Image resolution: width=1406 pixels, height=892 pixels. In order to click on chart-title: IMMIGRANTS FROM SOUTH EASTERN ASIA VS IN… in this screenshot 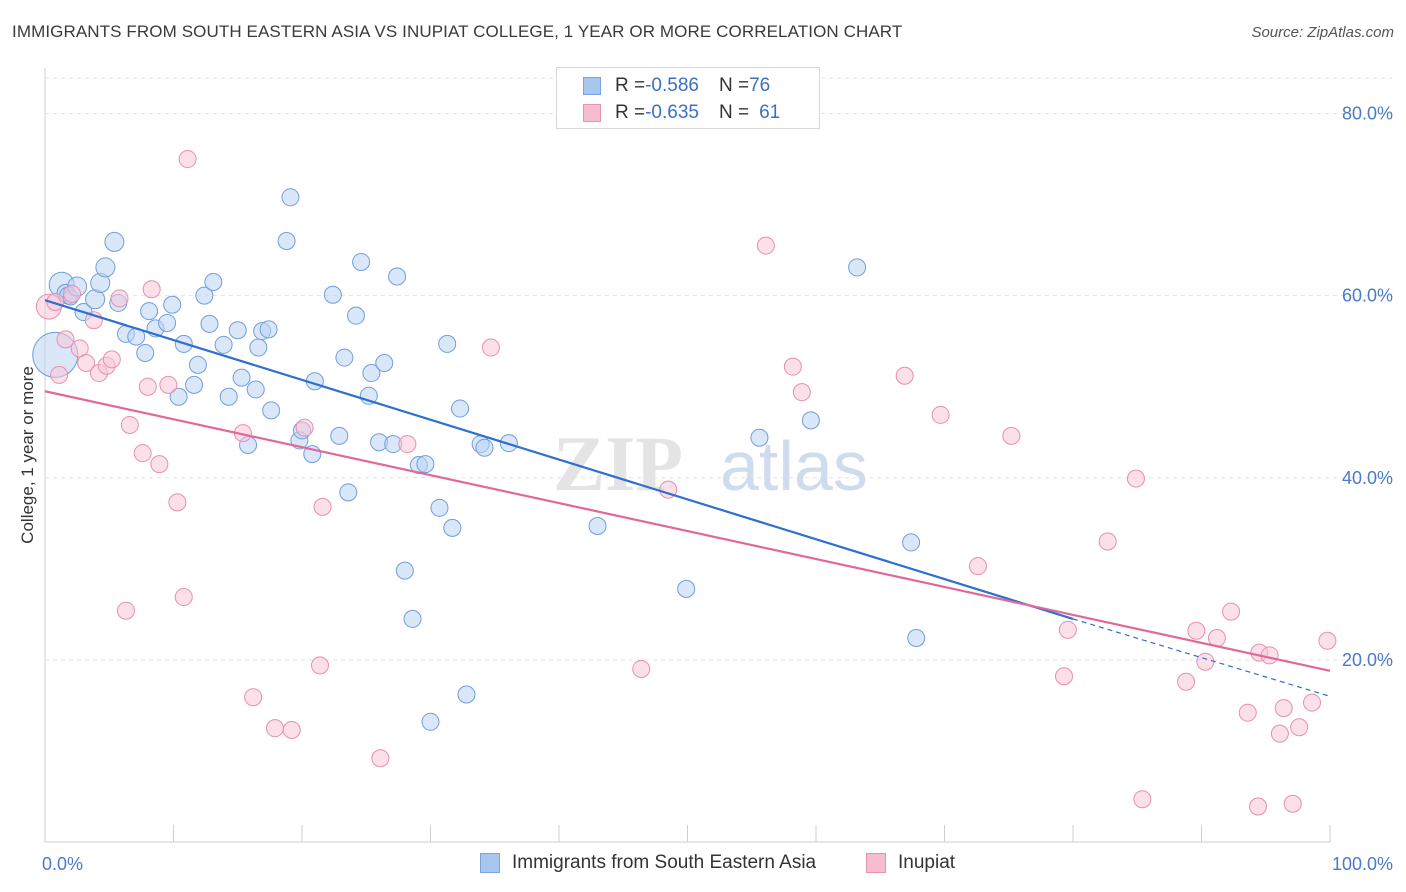, I will do `click(457, 31)`.